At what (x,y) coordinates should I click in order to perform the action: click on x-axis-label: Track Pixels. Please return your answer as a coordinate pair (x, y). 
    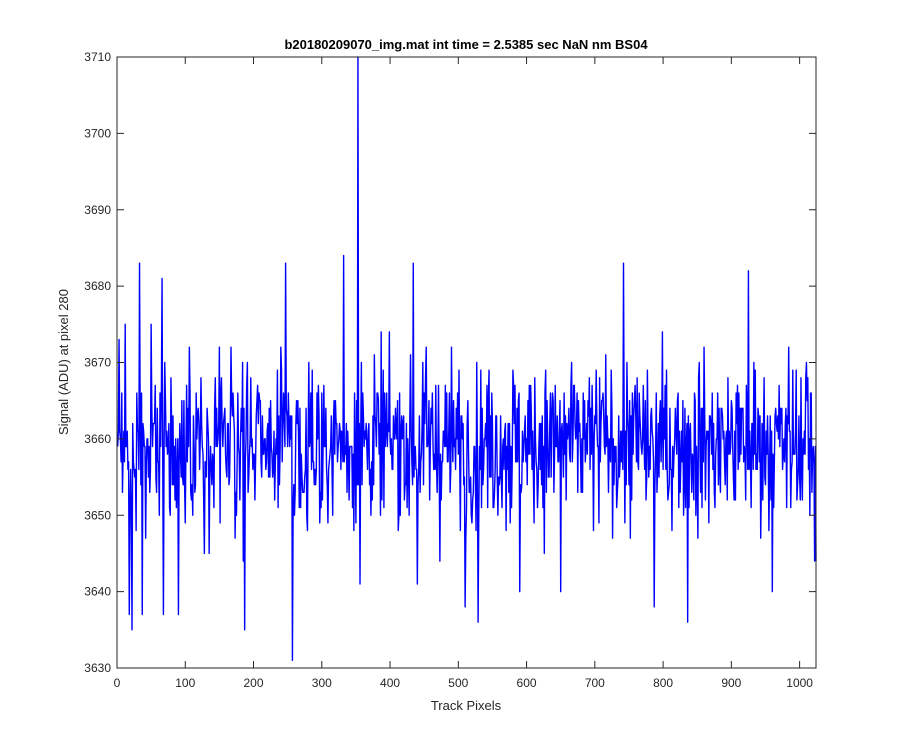
    Looking at the image, I should click on (466, 705).